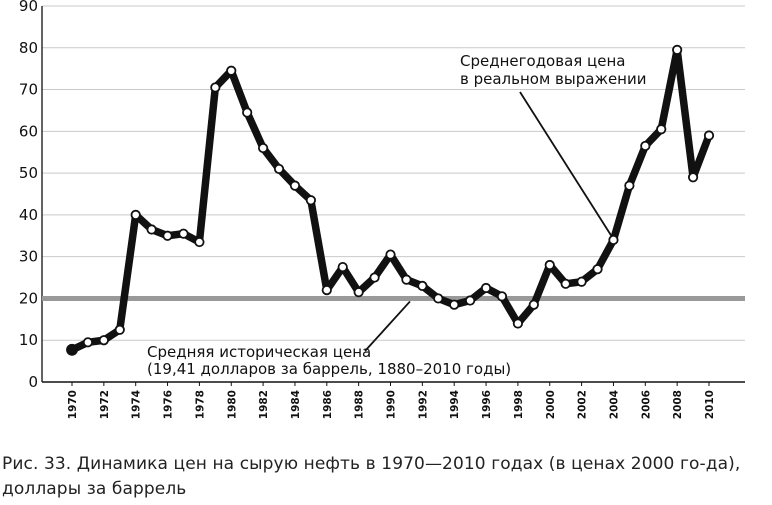  What do you see at coordinates (710, 404) in the screenshot?
I see `x-tick-label: 2010` at bounding box center [710, 404].